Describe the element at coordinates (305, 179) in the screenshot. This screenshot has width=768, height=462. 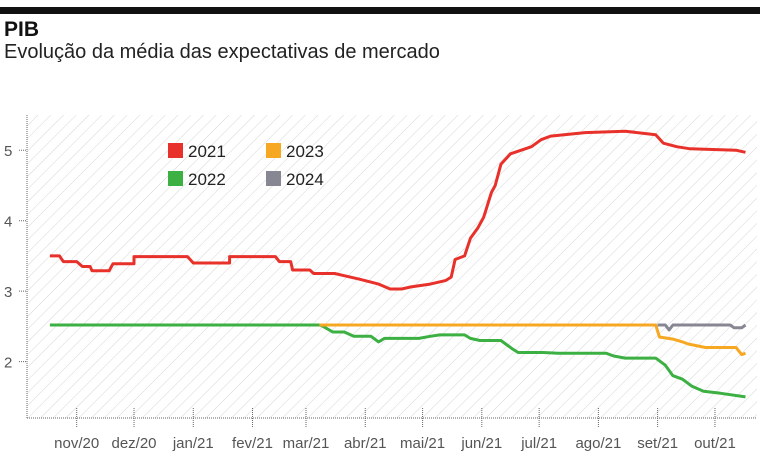
I see `legend-label-2024: 2024` at that location.